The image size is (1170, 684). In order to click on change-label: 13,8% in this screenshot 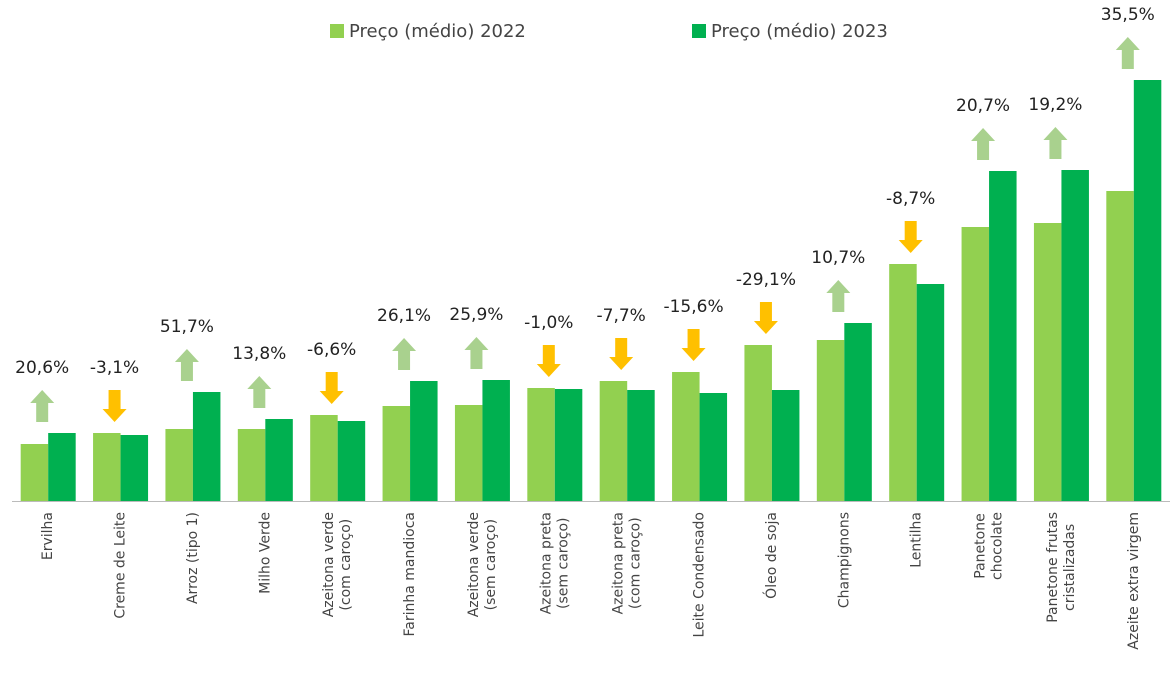, I will do `click(259, 354)`.